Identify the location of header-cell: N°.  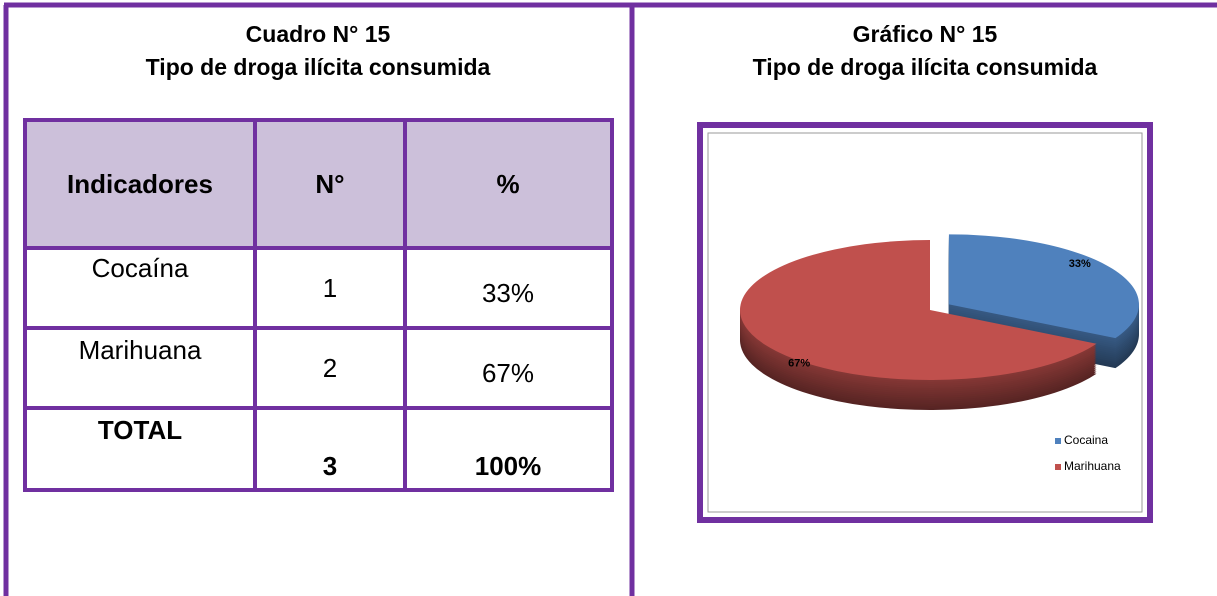
(329, 184).